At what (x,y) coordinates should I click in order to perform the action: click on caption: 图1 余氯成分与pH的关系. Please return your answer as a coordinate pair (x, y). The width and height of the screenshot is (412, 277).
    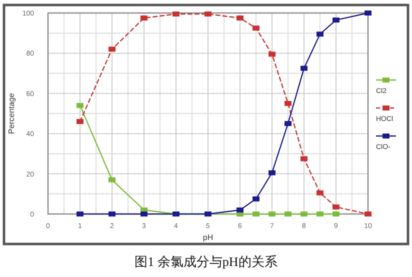
    Looking at the image, I should click on (206, 261).